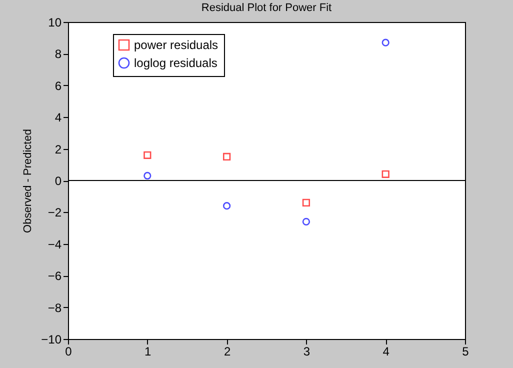 Image resolution: width=513 pixels, height=368 pixels. I want to click on y-tick-label: 8, so click(58, 54).